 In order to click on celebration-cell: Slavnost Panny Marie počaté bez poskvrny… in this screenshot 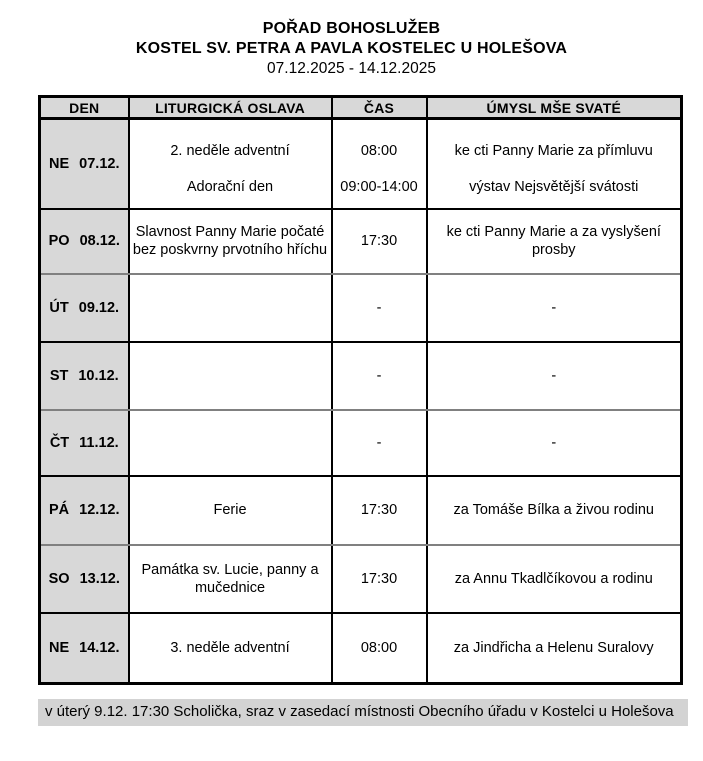, I will do `click(230, 241)`.